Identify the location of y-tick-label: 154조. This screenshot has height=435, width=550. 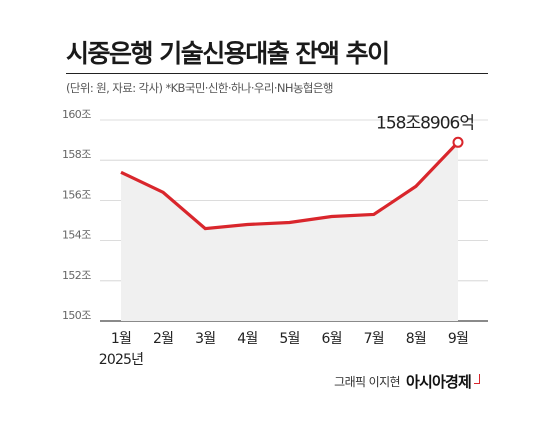
(76, 235).